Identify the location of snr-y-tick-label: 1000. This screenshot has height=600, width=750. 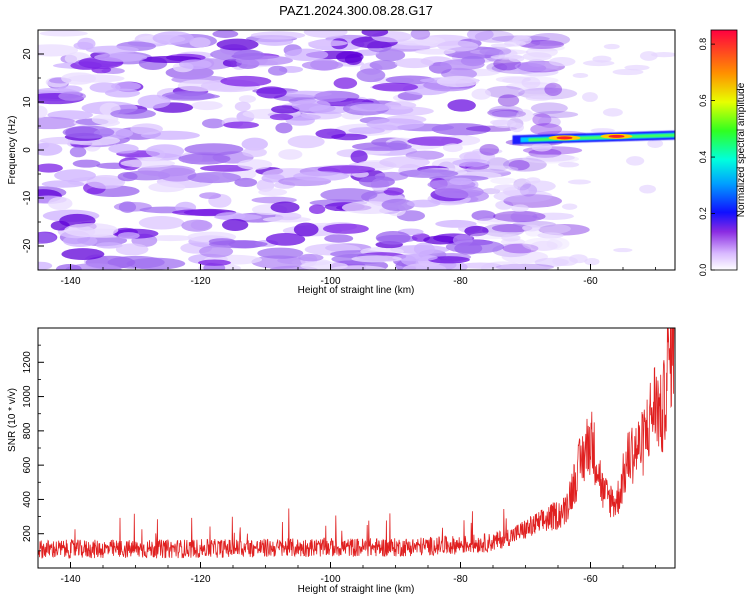
(27, 396).